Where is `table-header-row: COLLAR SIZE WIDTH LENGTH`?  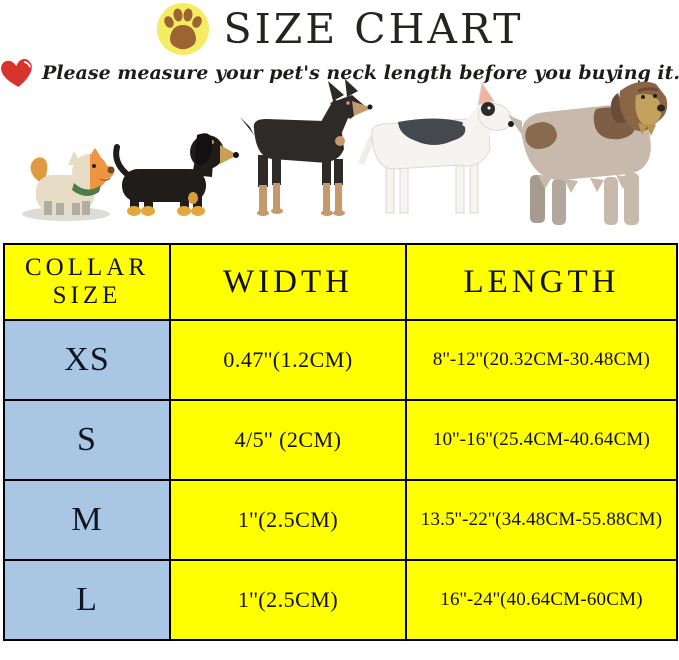 table-header-row: COLLAR SIZE WIDTH LENGTH is located at coordinates (340, 282).